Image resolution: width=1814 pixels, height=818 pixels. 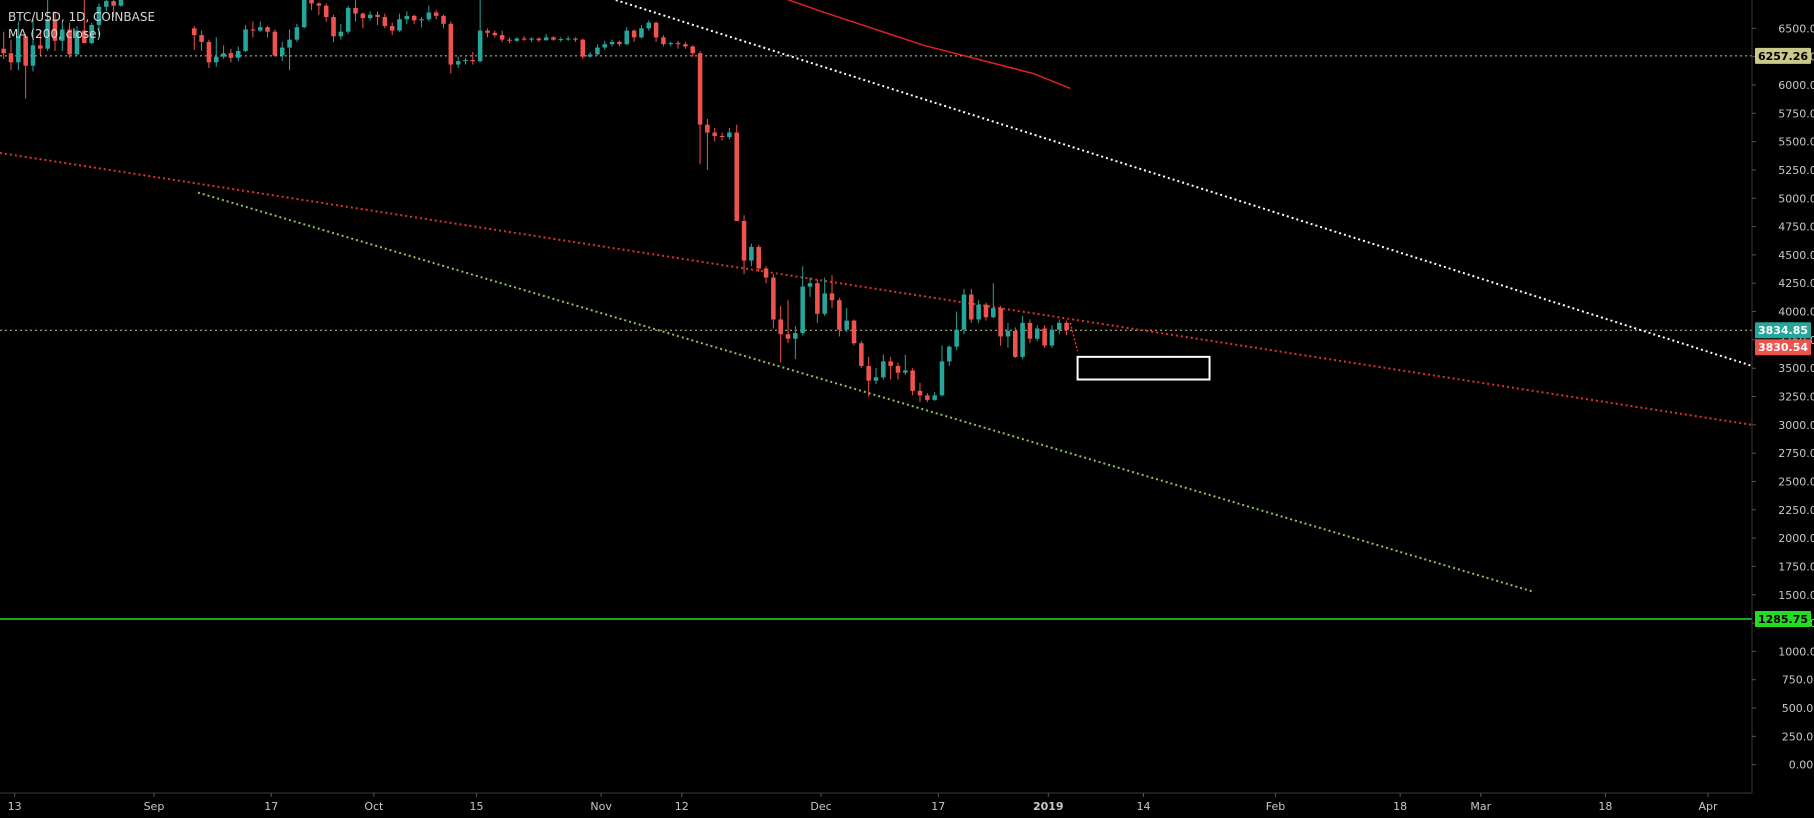 I want to click on price-tag: 6257.26, so click(x=1783, y=55).